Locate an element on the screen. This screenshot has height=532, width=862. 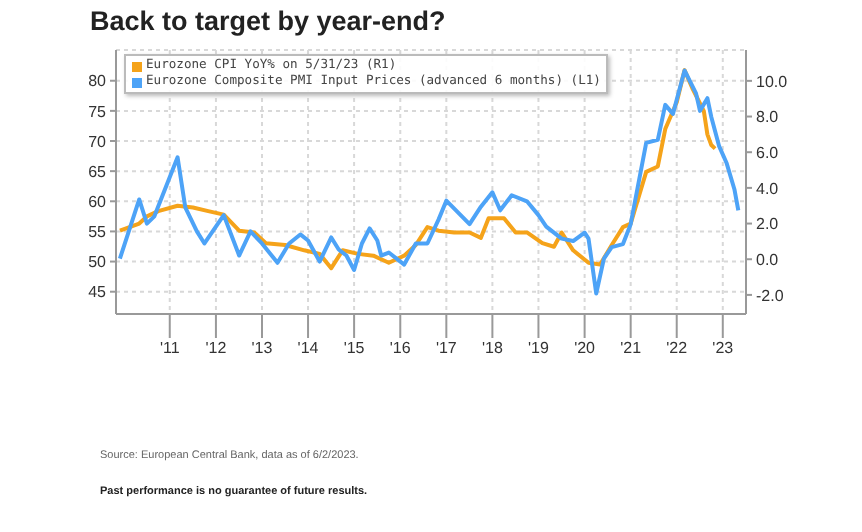
y2-tick-label: 10.0 is located at coordinates (772, 81).